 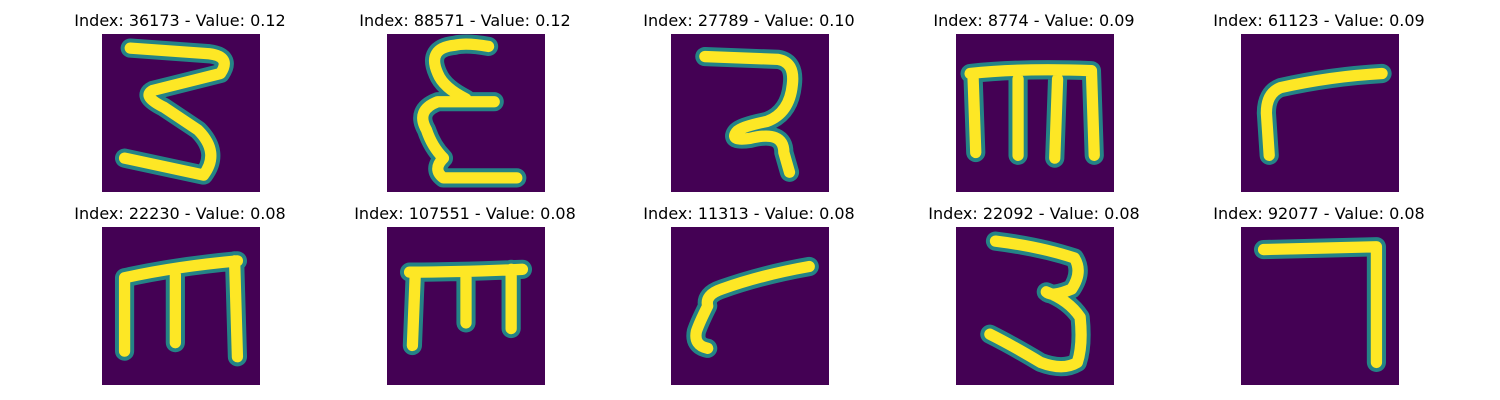 I want to click on sample-panel: Index: 11313 - Value: 0.08, so click(x=749, y=297).